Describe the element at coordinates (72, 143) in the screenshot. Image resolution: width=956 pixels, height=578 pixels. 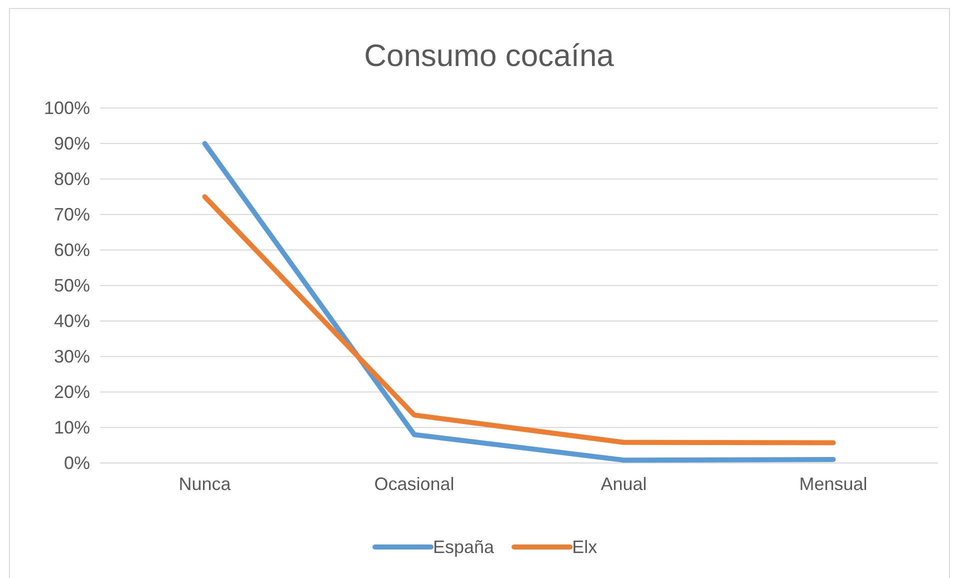
I see `y-tick-label: 90%` at that location.